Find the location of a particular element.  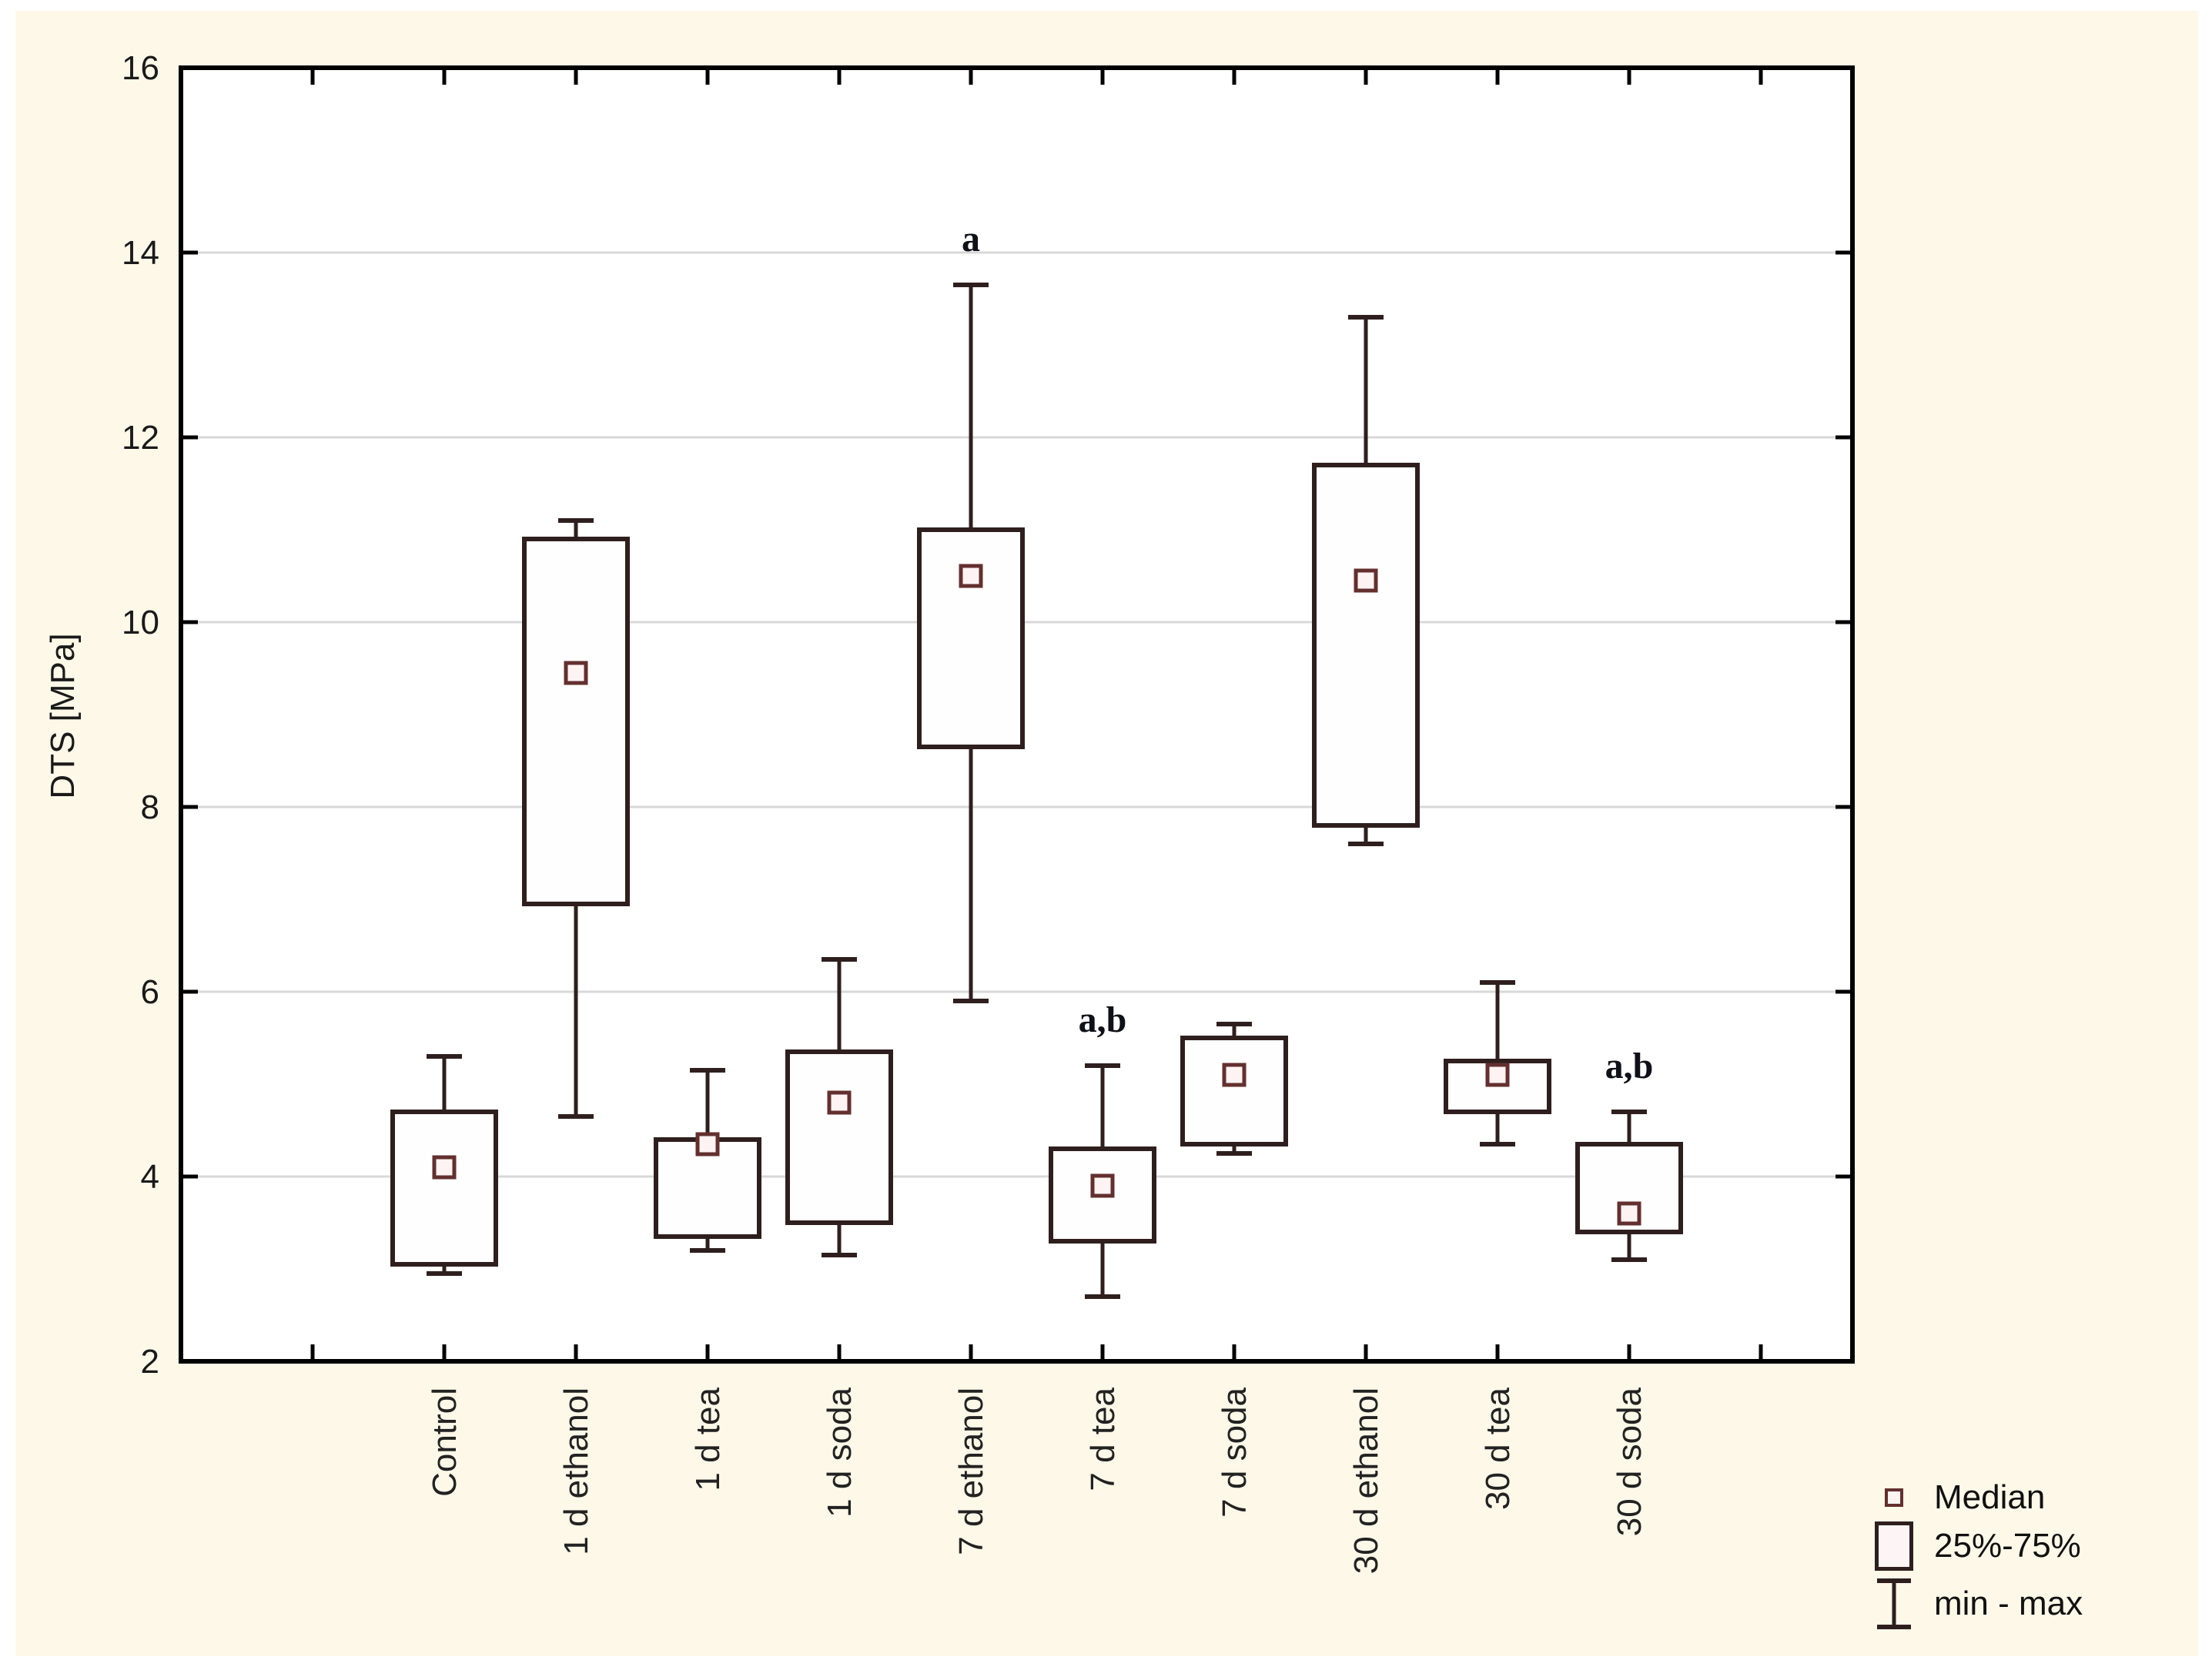

x-category-label: 7 d tea is located at coordinates (1103, 1439).